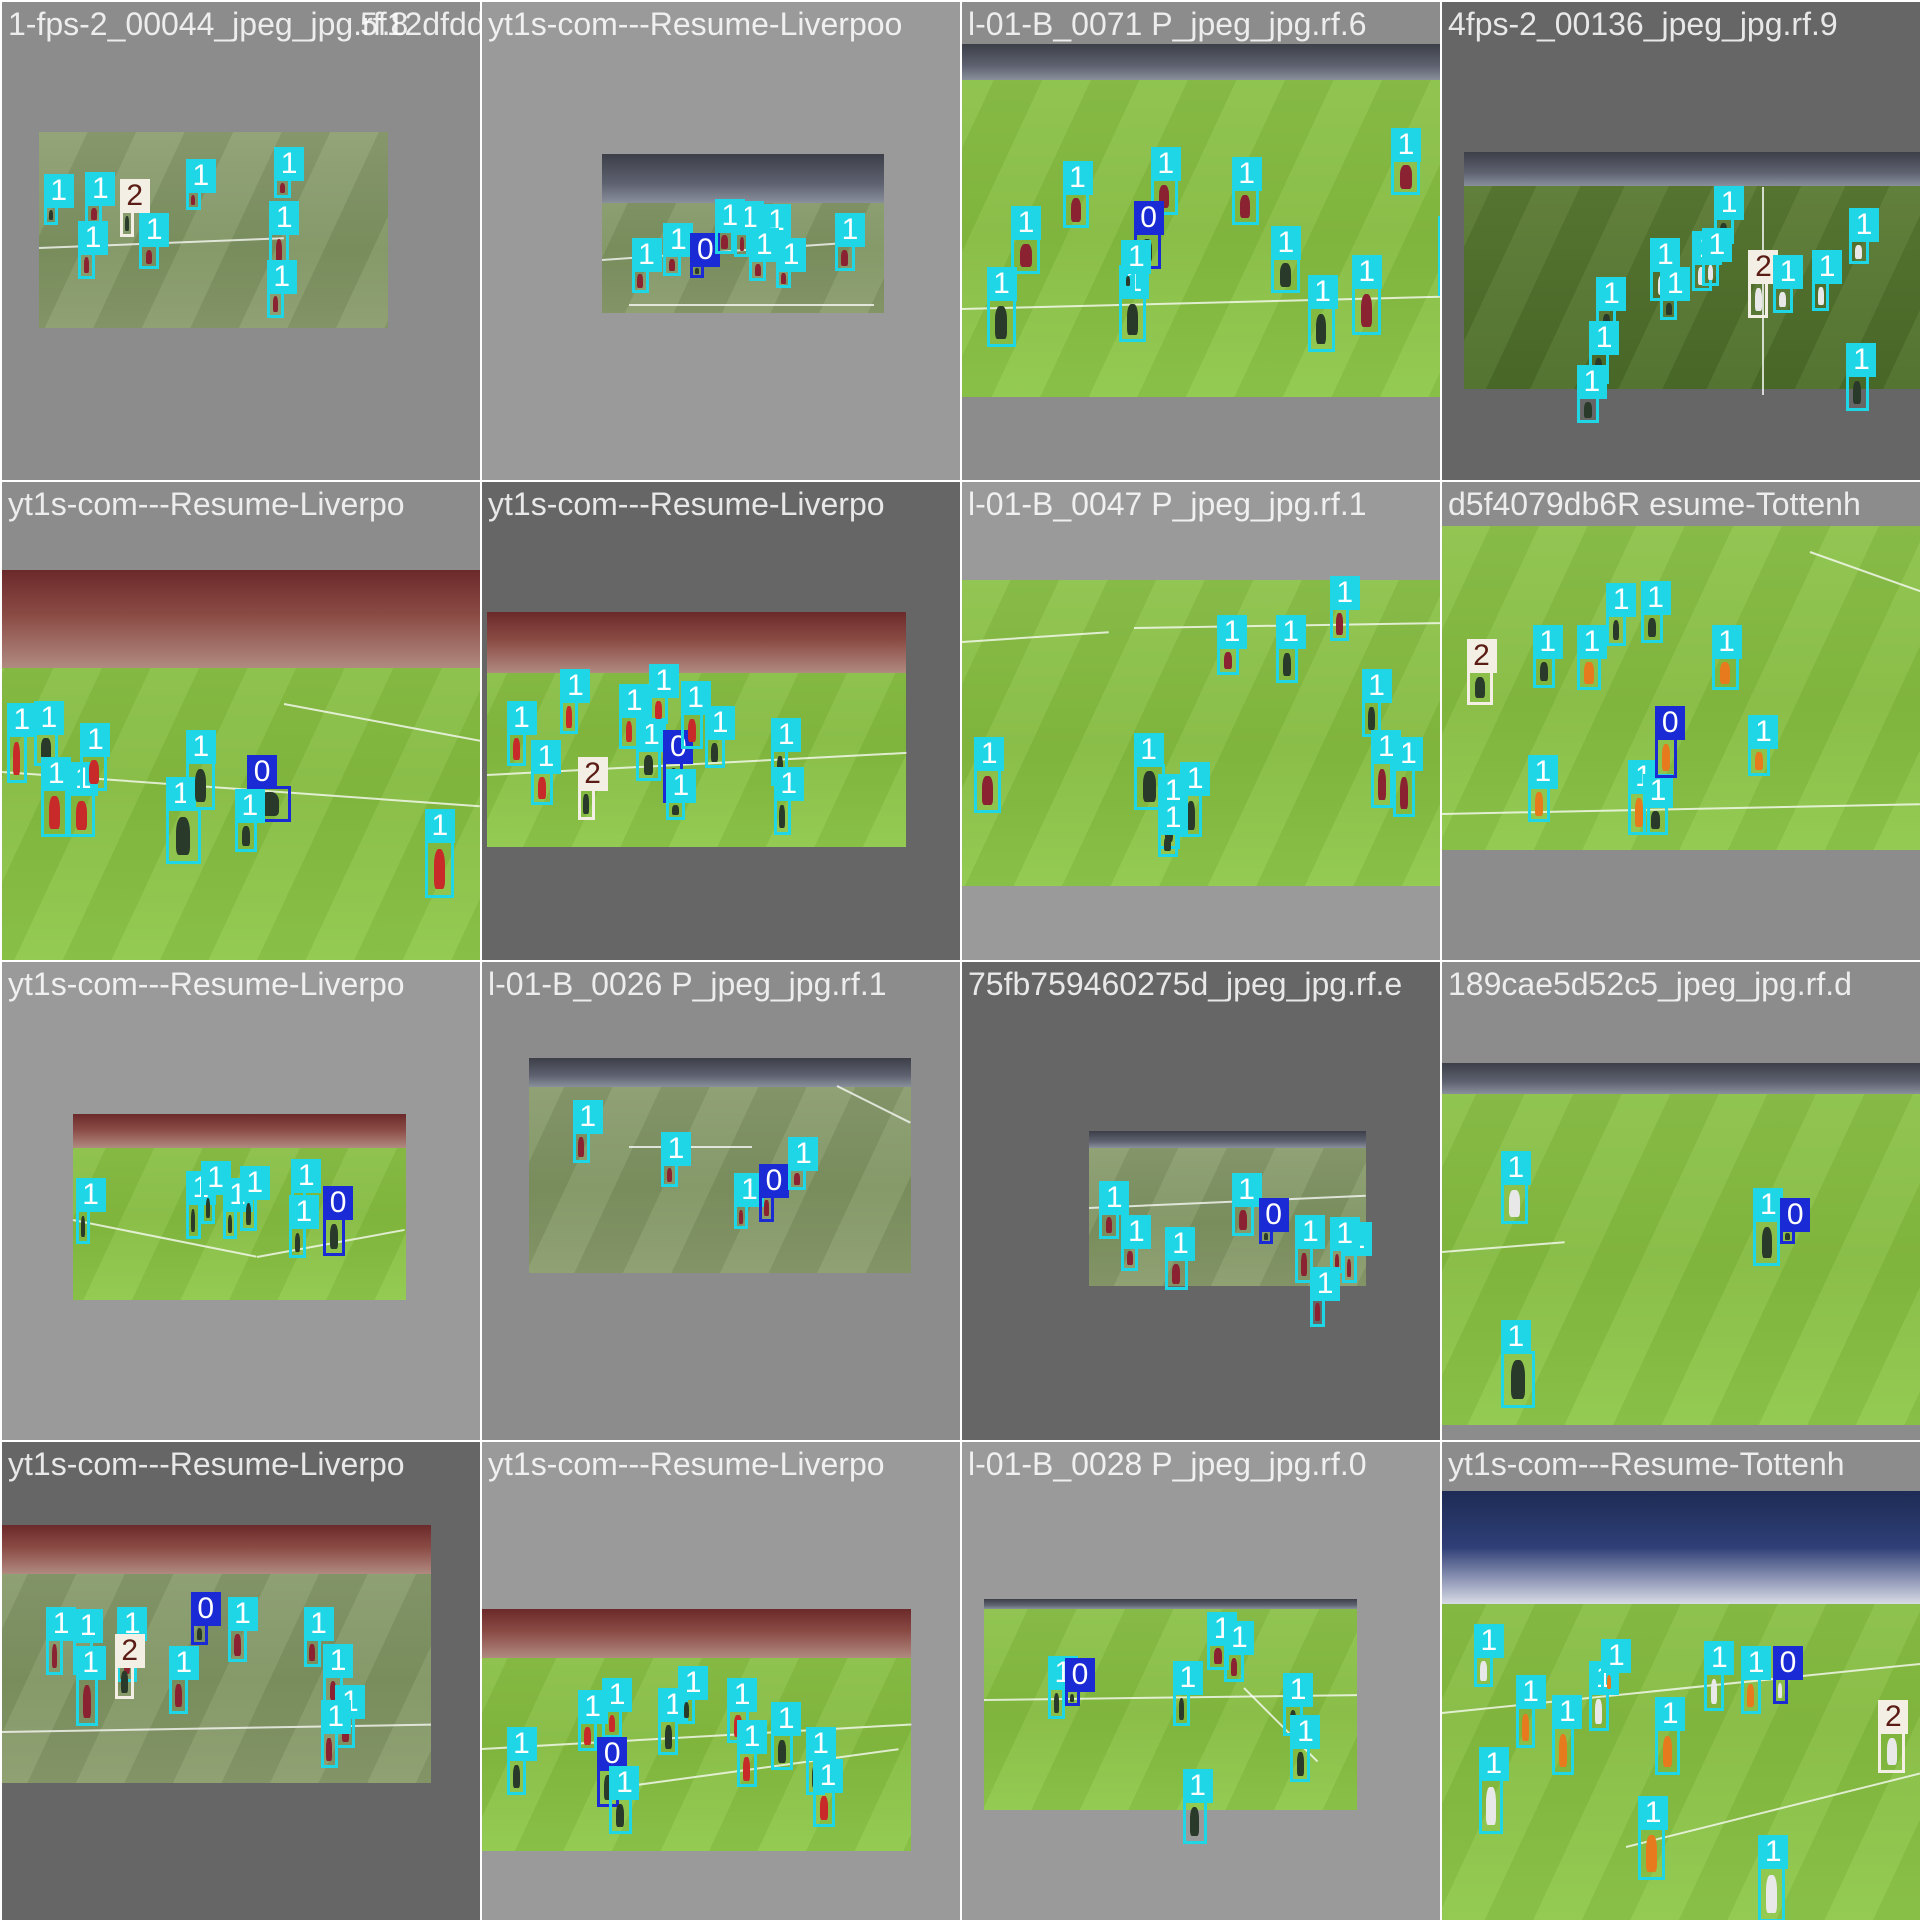 The width and height of the screenshot is (1920, 1920). Describe the element at coordinates (687, 984) in the screenshot. I see `tile-filename: l-01-B_0026 P_jpeg_jpg.rf.1` at that location.